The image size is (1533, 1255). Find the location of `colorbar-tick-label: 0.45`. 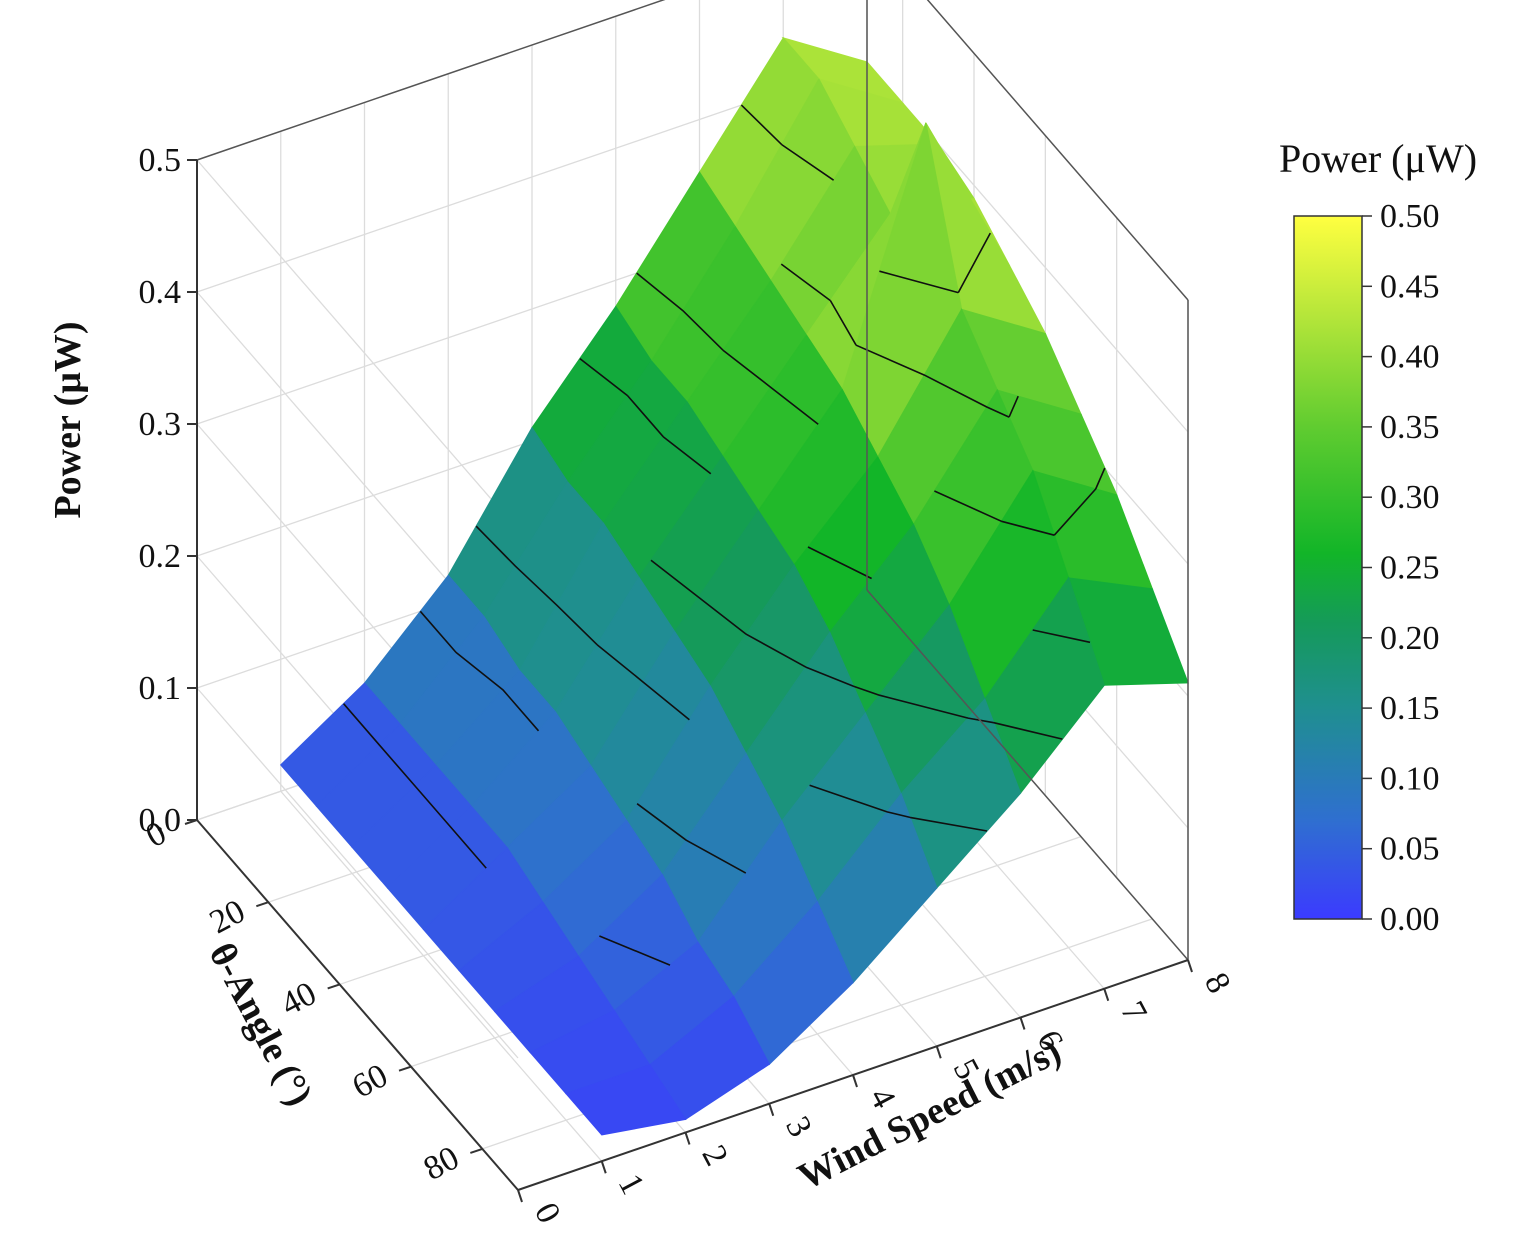

colorbar-tick-label: 0.45 is located at coordinates (1410, 286).